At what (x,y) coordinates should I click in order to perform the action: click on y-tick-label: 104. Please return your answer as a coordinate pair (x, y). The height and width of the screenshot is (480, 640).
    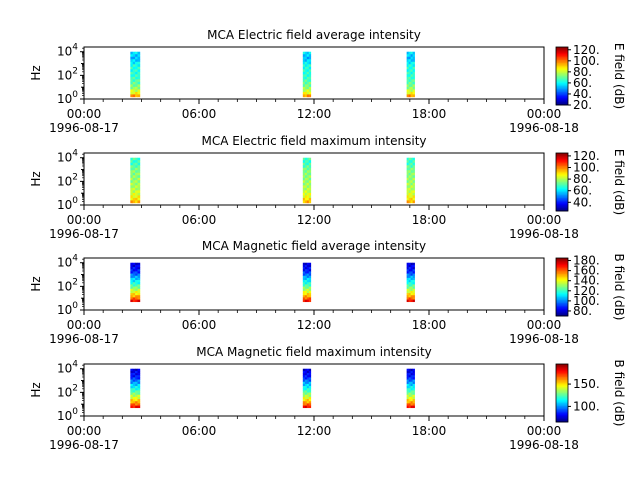
    Looking at the image, I should click on (67, 51).